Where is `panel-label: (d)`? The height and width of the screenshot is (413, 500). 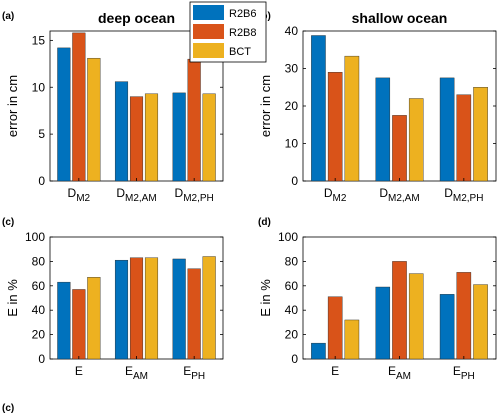
panel-label: (d) is located at coordinates (264, 222).